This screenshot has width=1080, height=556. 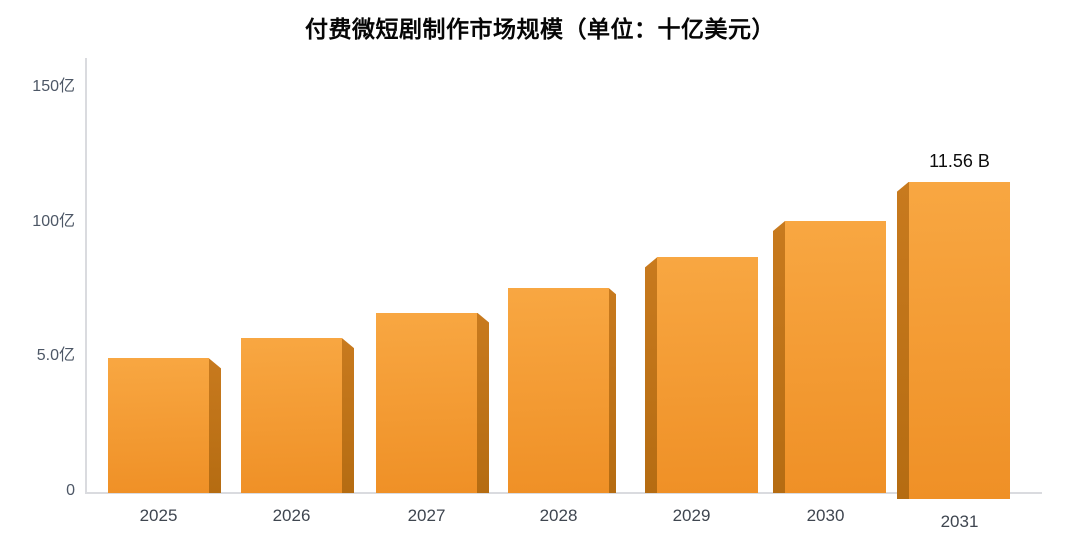 I want to click on bar-value-label: 11.56 B, so click(x=959, y=160).